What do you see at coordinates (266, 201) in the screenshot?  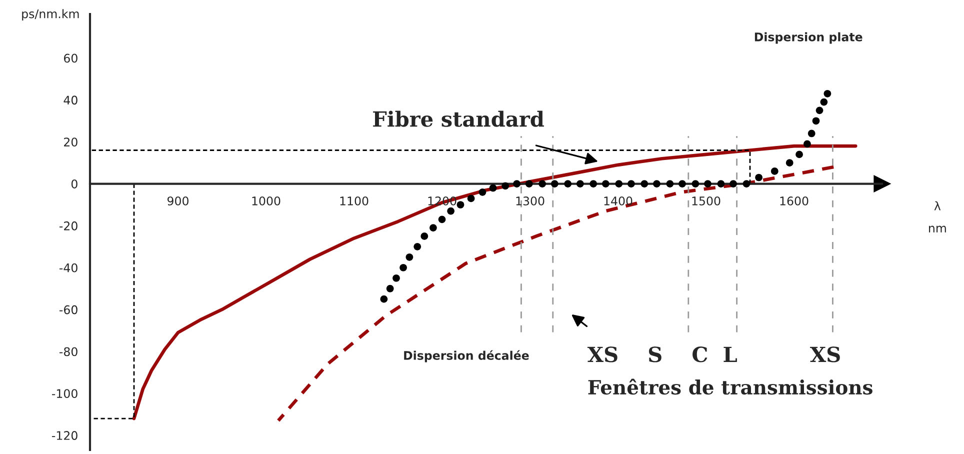 I see `x-tick-label: 1000` at bounding box center [266, 201].